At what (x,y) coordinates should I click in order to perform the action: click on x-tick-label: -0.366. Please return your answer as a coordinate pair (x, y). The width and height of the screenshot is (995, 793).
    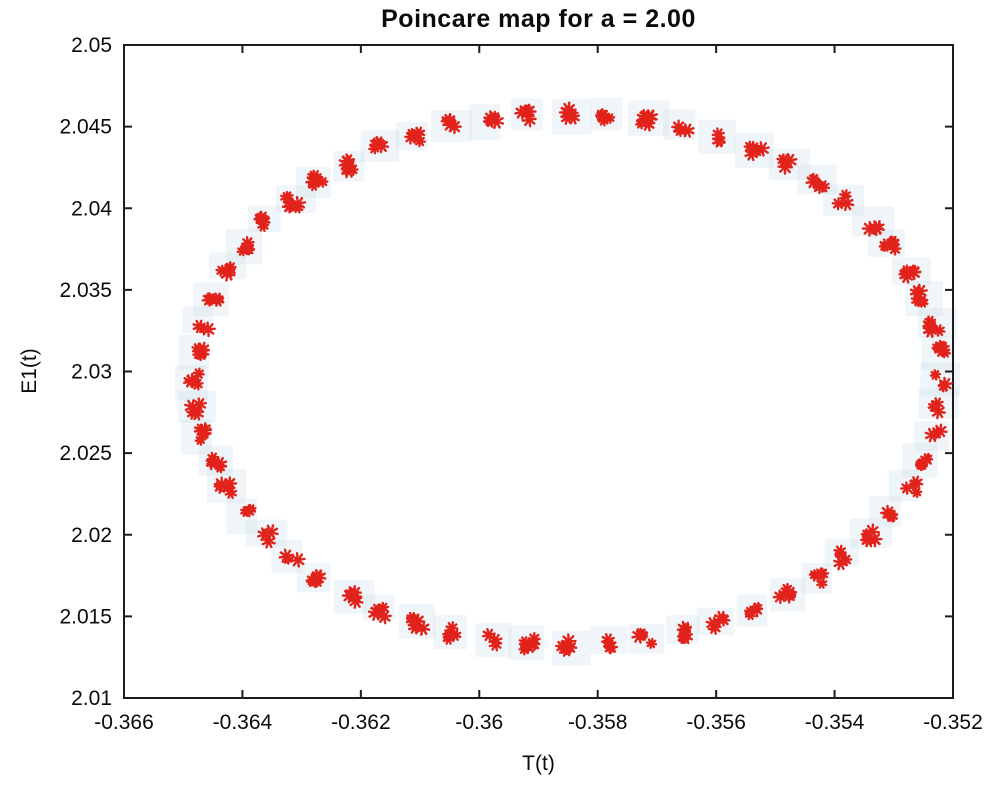
    Looking at the image, I should click on (124, 722).